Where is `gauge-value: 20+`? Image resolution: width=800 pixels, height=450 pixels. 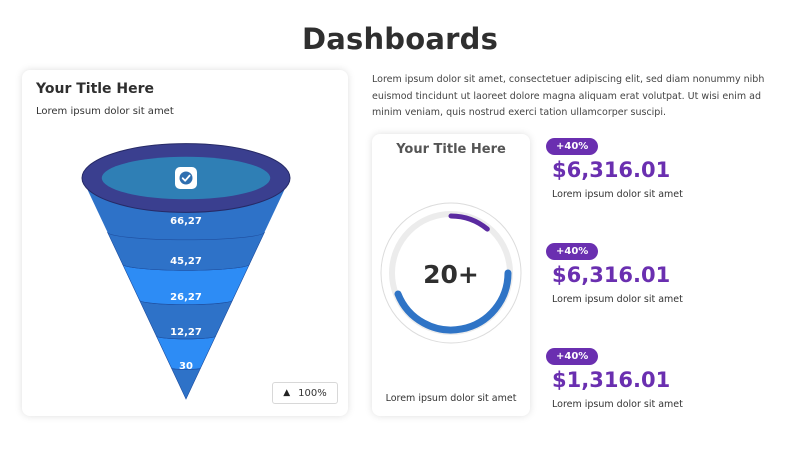
gauge-value: 20+ is located at coordinates (451, 274).